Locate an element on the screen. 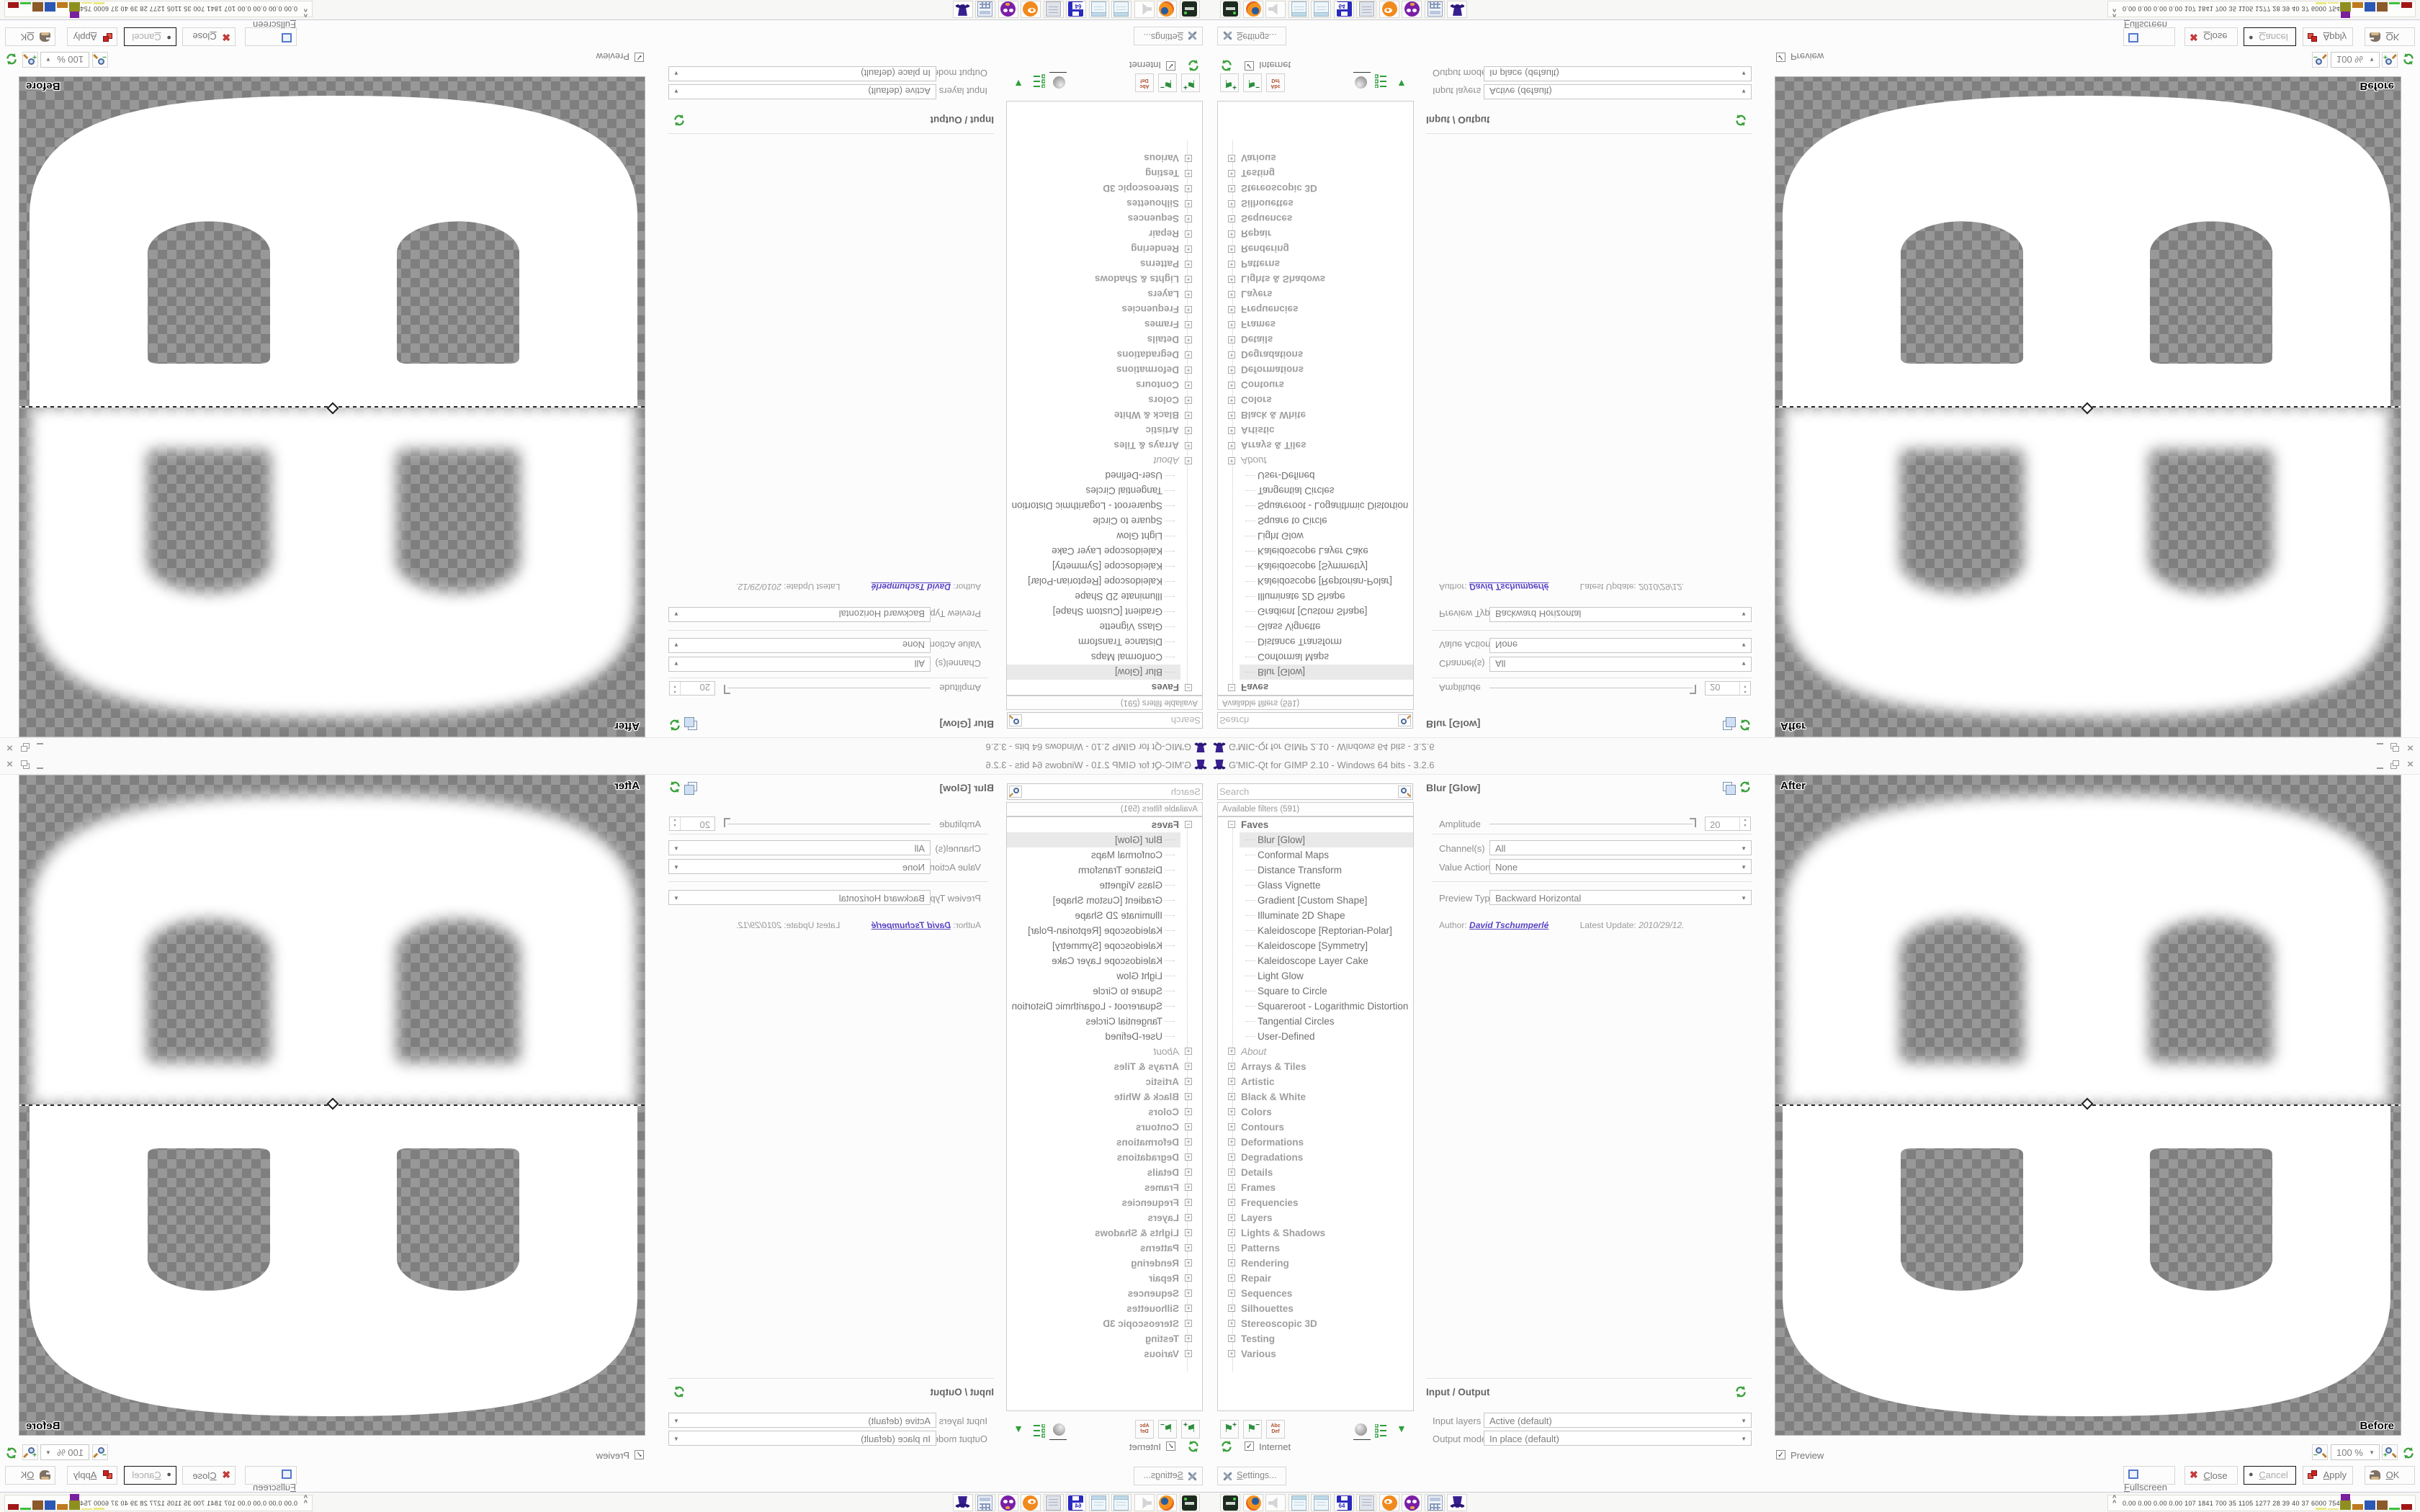  tree-item: Glass Vignette is located at coordinates (1315, 885).